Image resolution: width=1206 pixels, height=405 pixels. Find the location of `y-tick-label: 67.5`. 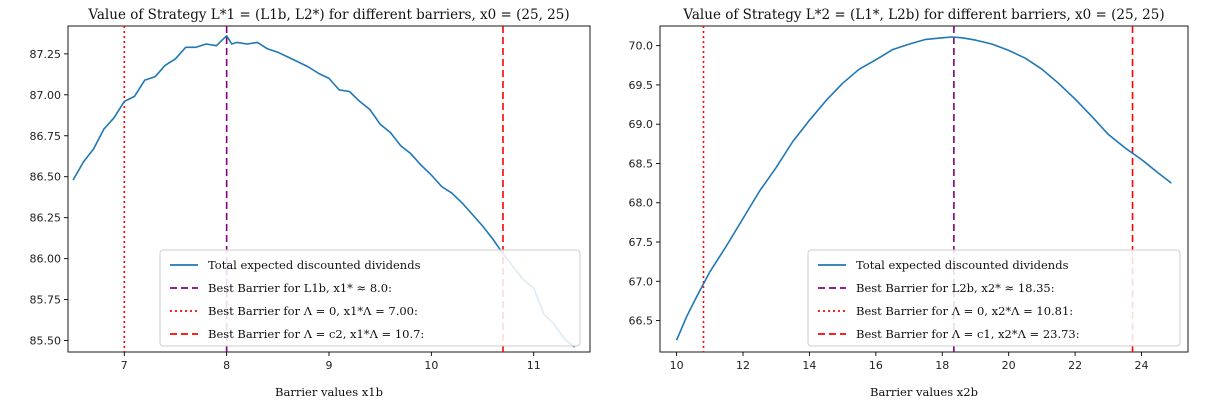

y-tick-label: 67.5 is located at coordinates (641, 242).